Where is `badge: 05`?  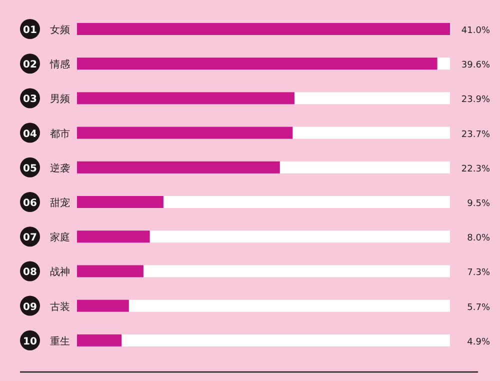
badge: 05 is located at coordinates (30, 167).